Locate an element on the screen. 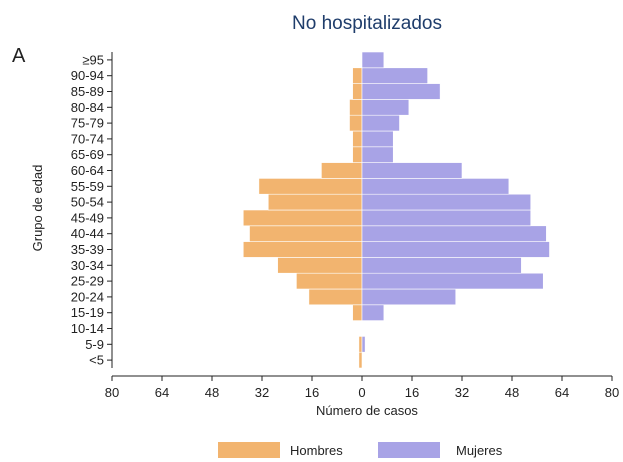 The width and height of the screenshot is (623, 462). y-tick-label: 55-59 is located at coordinates (87, 186).